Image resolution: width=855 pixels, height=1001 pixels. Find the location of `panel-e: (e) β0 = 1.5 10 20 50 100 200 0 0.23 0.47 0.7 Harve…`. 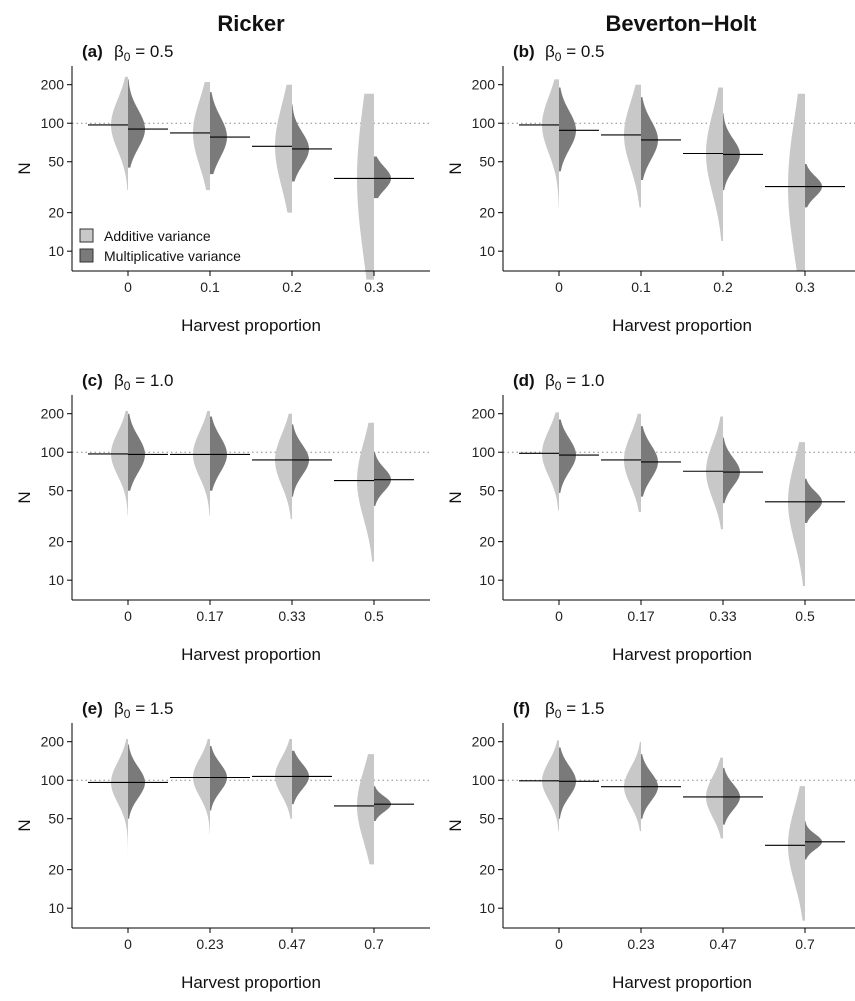

panel-e: (e) β0 = 1.5 10 20 50 100 200 0 0.23 0.47 0.7 Harve… is located at coordinates (222, 845).